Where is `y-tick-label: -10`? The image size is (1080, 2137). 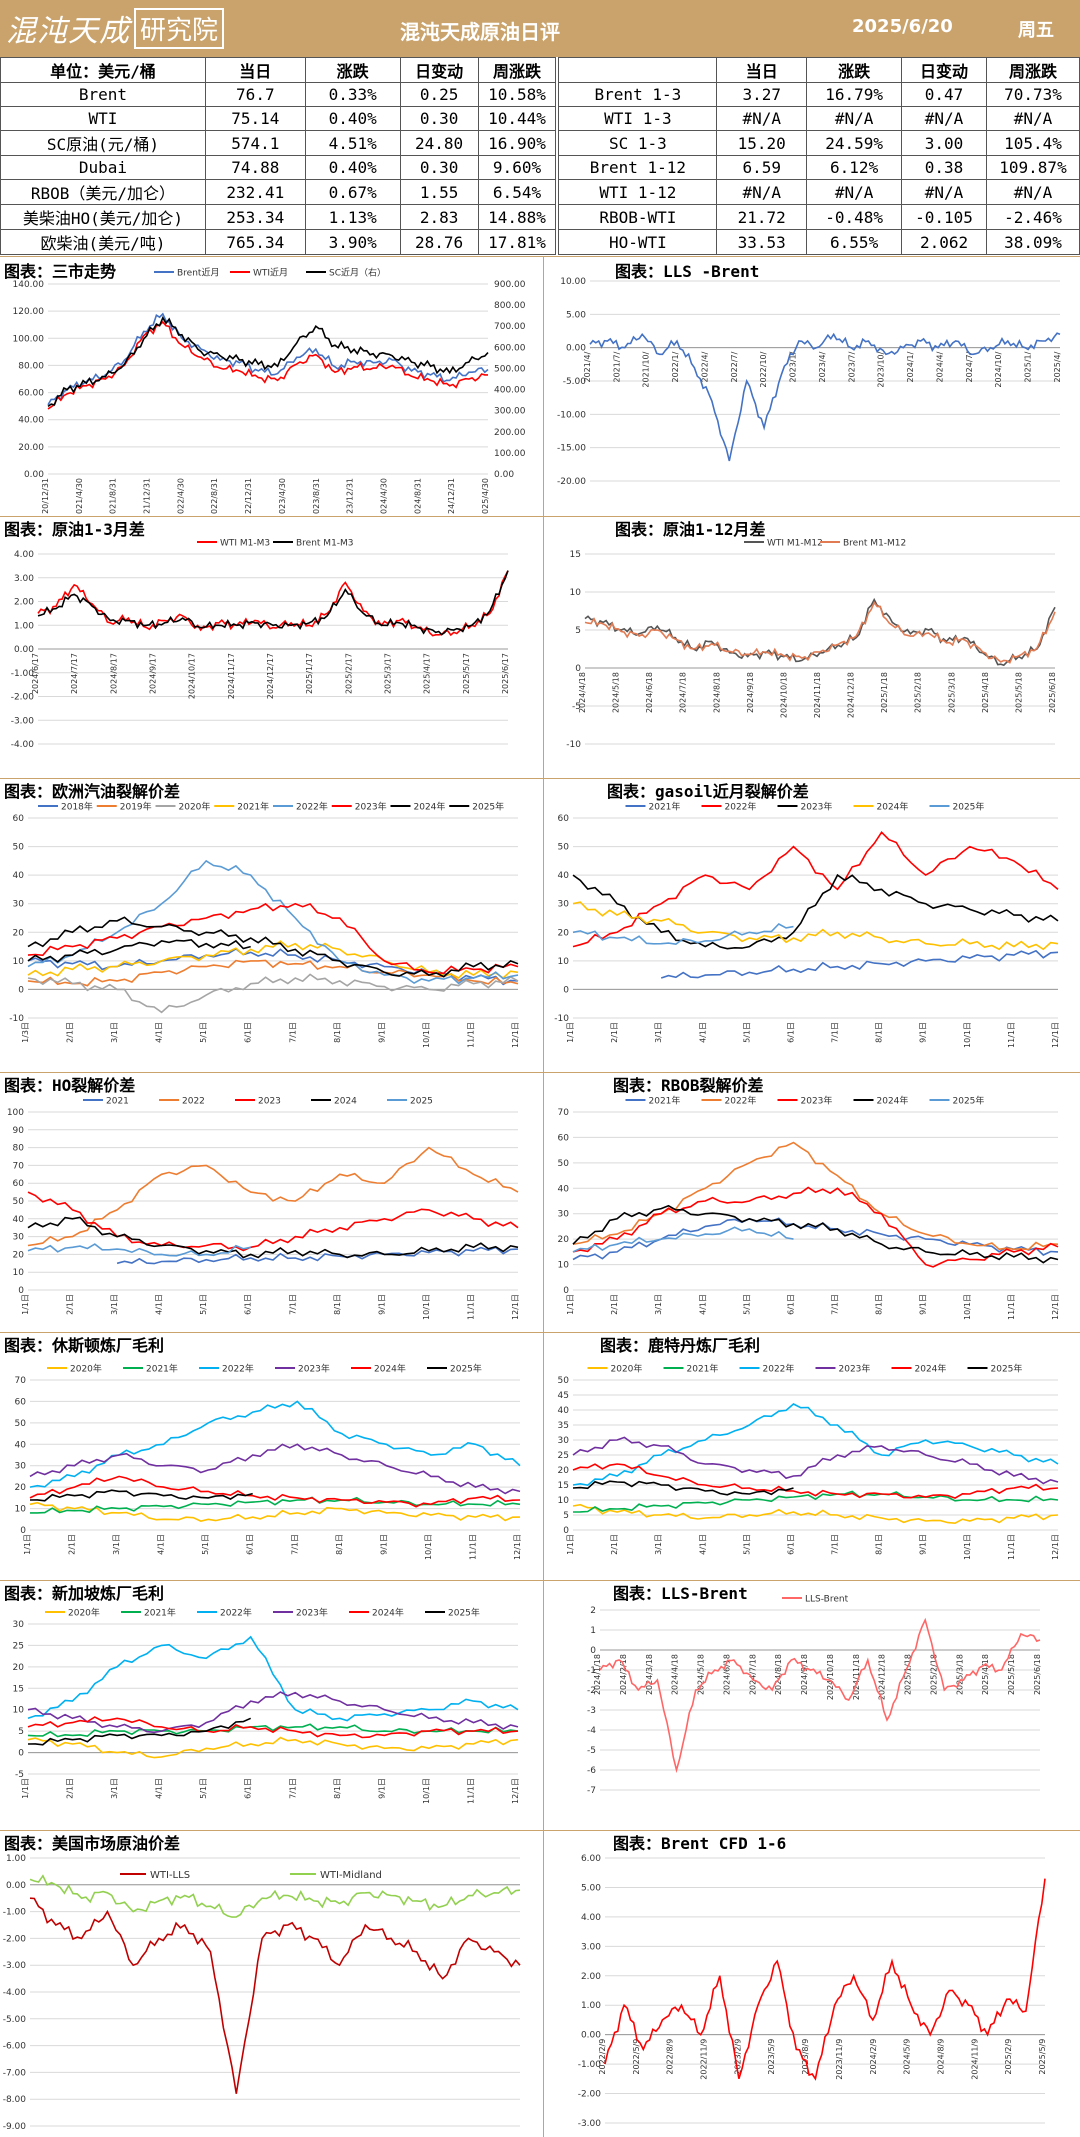 y-tick-label: -10 is located at coordinates (16, 1019).